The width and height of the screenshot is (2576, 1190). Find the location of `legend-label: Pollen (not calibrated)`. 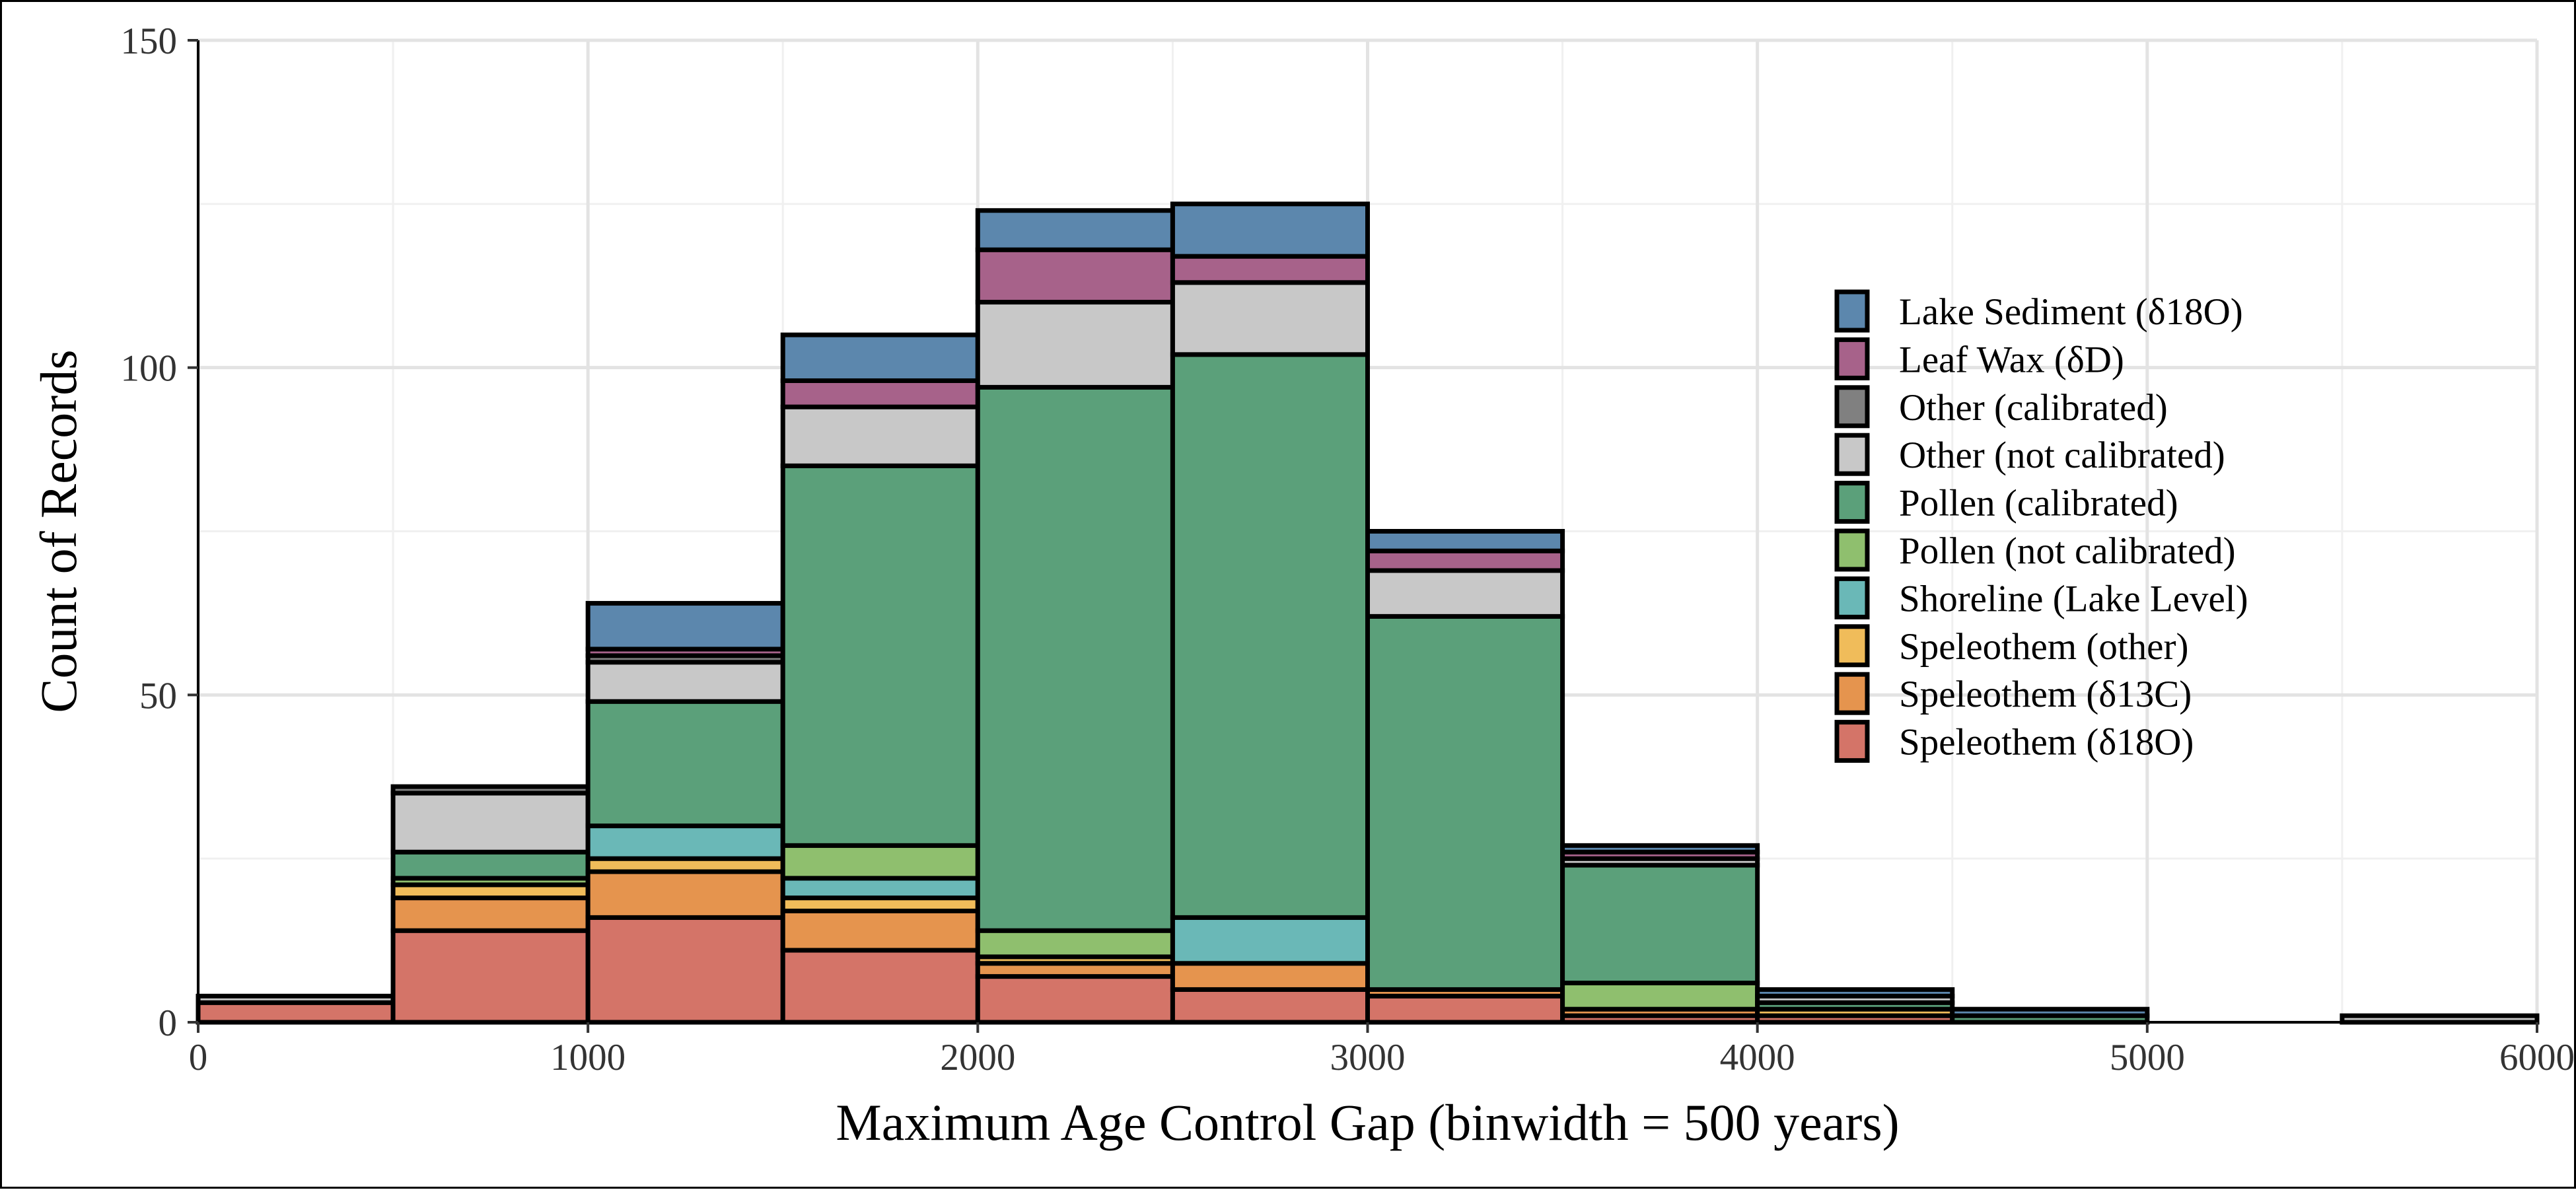

legend-label: Pollen (not calibrated) is located at coordinates (2068, 551).